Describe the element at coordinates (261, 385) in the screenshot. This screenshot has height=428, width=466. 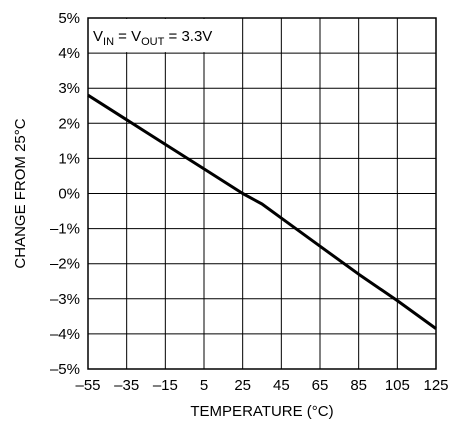
I see `x-tick-labels: –55 –35 –15 5 25 45 65 85 105 125` at that location.